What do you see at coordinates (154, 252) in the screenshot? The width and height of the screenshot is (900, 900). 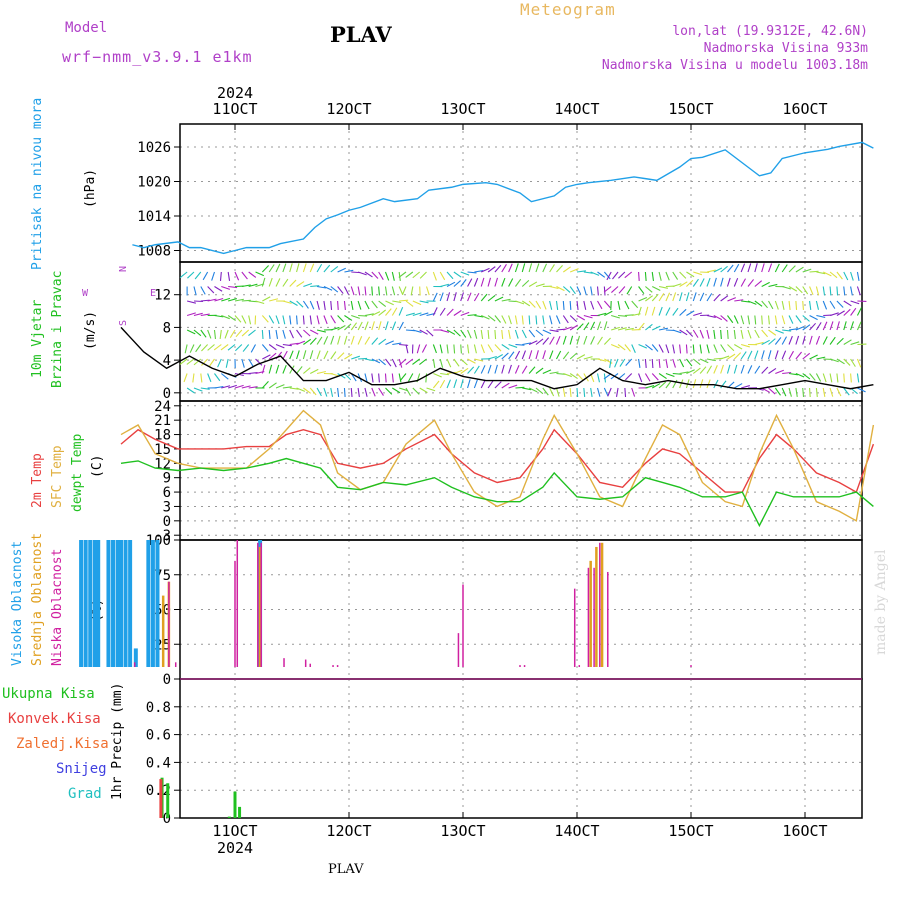 I see `pressure-tick-label: 1008` at bounding box center [154, 252].